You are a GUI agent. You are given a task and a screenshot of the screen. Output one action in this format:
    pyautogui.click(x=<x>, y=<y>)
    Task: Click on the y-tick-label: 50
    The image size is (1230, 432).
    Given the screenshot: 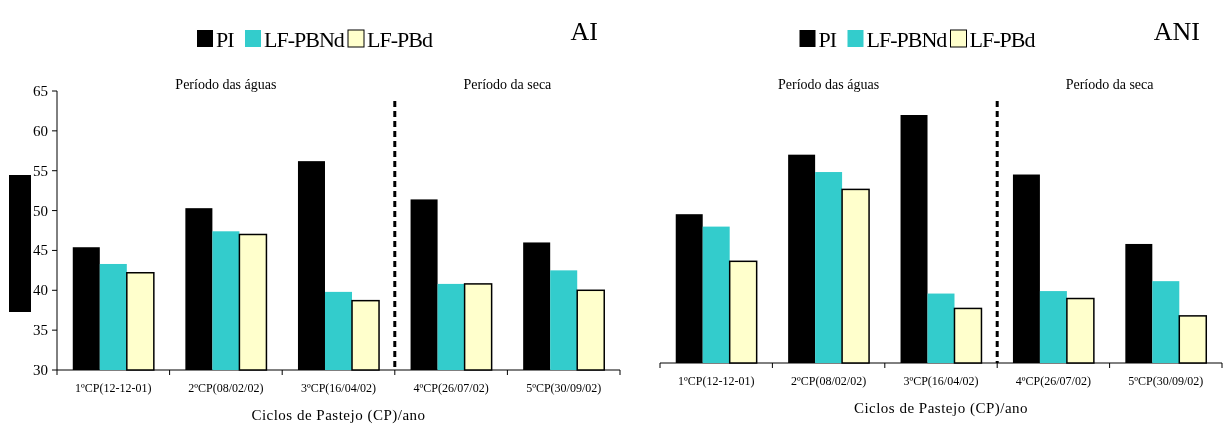 What is the action you would take?
    pyautogui.click(x=40, y=210)
    